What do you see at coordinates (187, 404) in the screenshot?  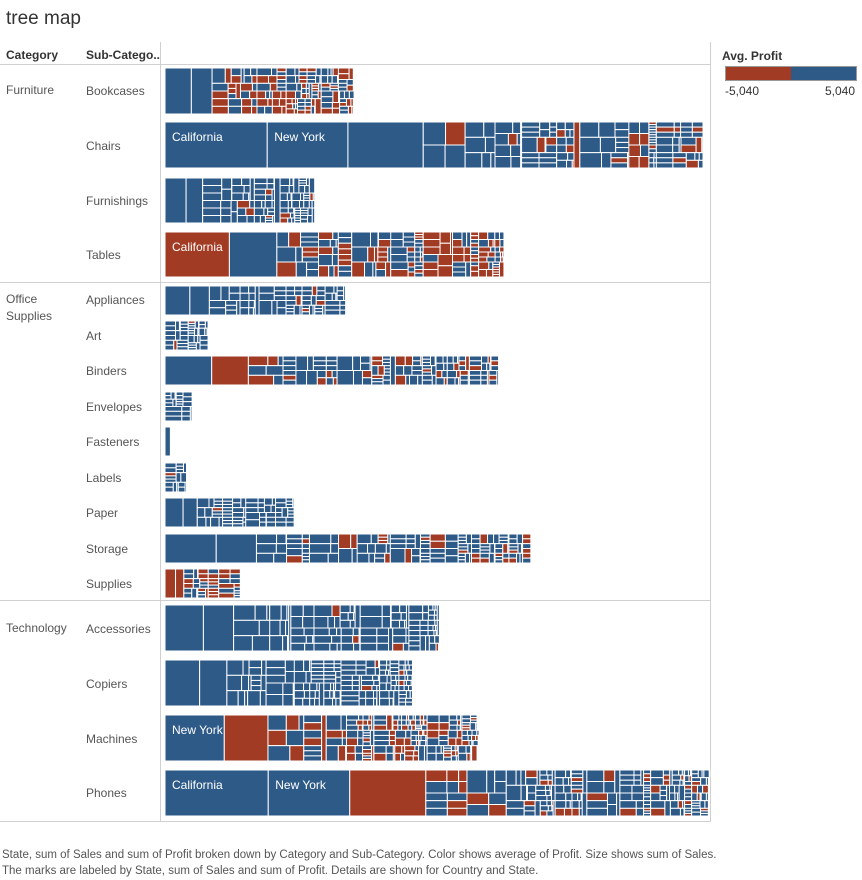 I see `treemap-cell-envelopes` at bounding box center [187, 404].